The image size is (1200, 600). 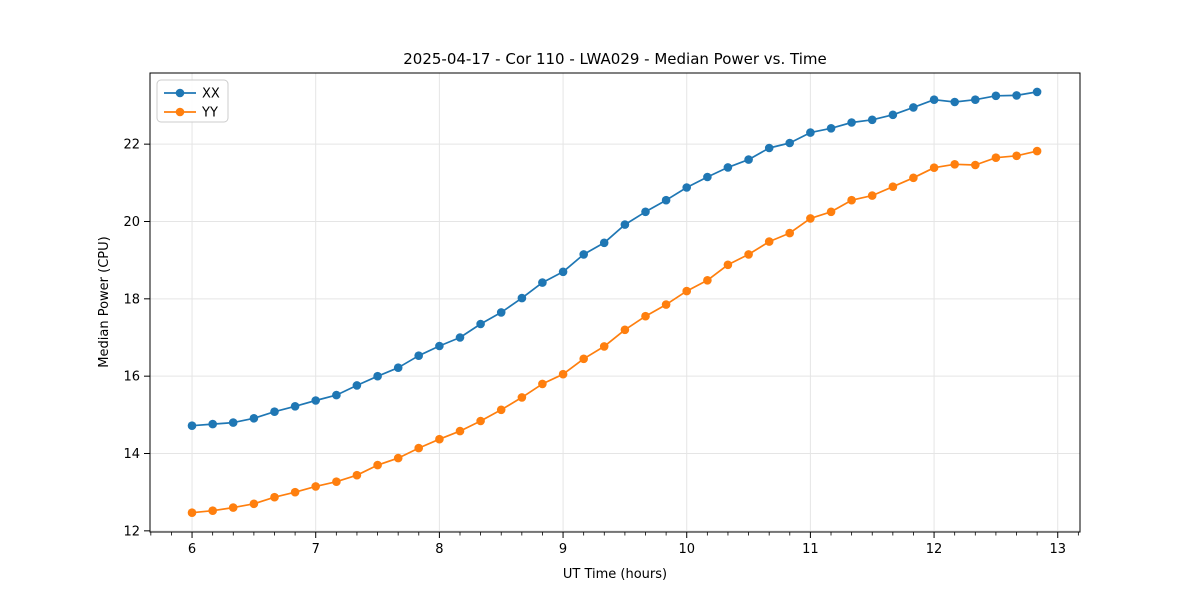 I want to click on y-tick-label: 16, so click(x=131, y=377).